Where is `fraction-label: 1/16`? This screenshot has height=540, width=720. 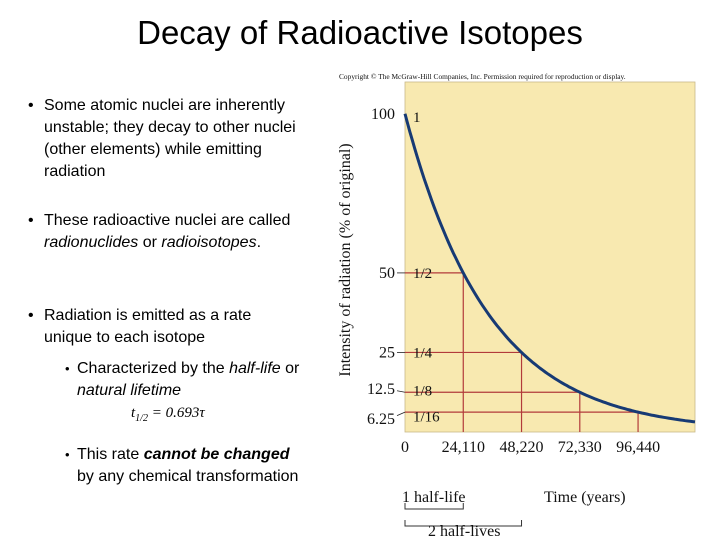
fraction-label: 1/16 is located at coordinates (426, 417).